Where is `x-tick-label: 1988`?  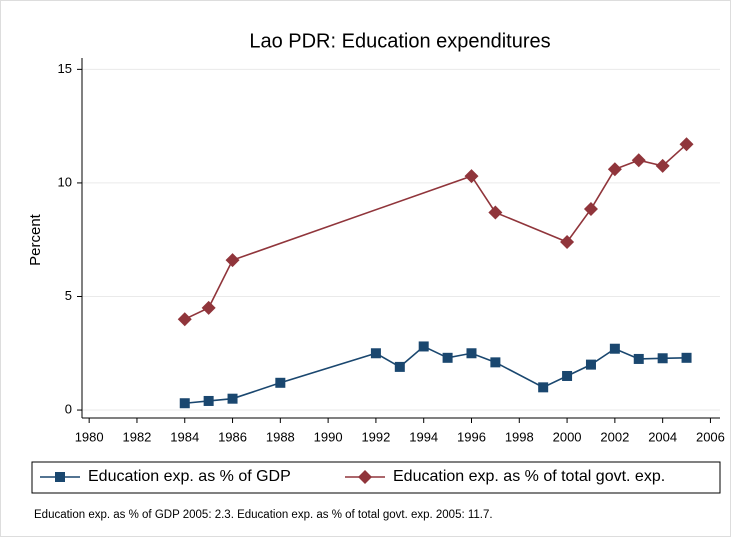
x-tick-label: 1988 is located at coordinates (280, 436).